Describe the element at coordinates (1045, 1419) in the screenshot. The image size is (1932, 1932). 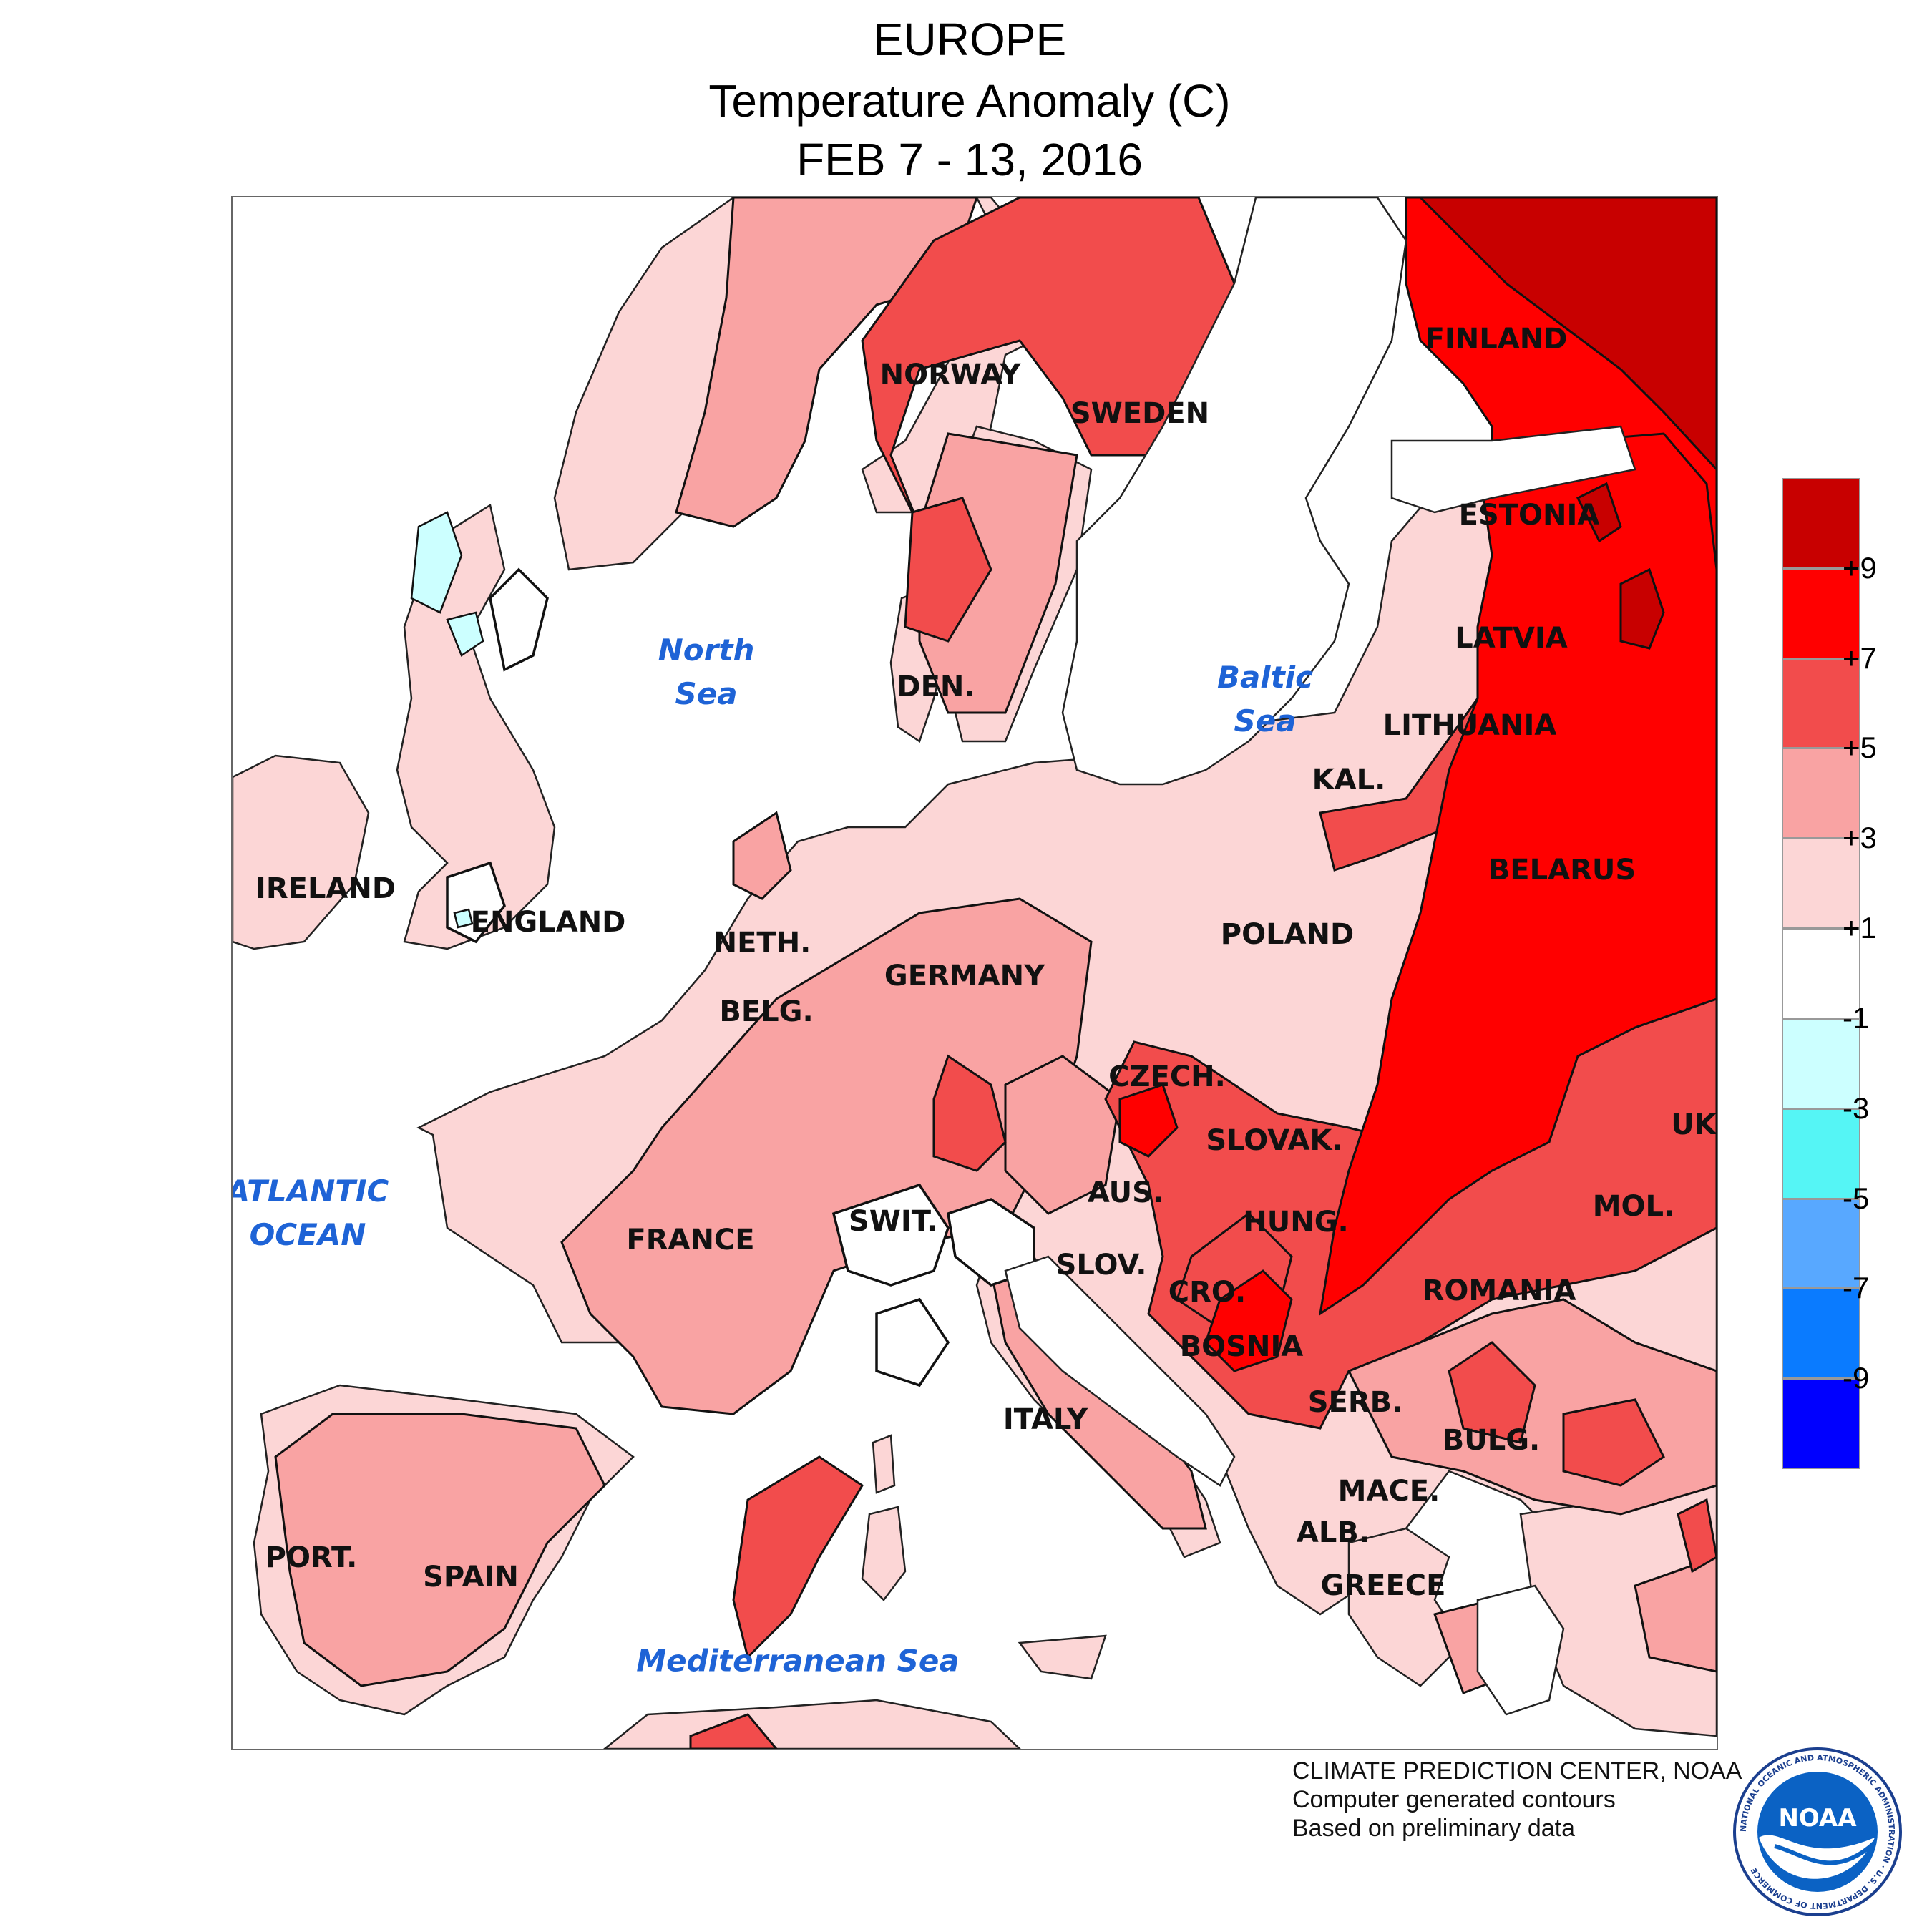
I see `label-italy: ITALY` at that location.